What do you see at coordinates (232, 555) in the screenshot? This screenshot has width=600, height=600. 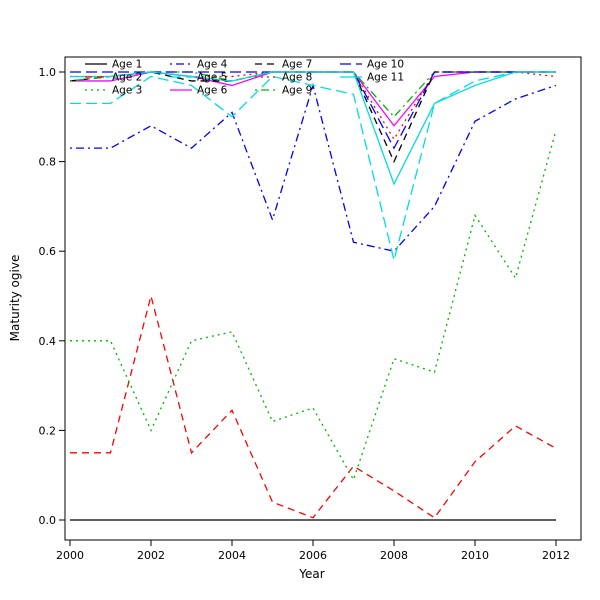 I see `x-tick-label: 2004` at bounding box center [232, 555].